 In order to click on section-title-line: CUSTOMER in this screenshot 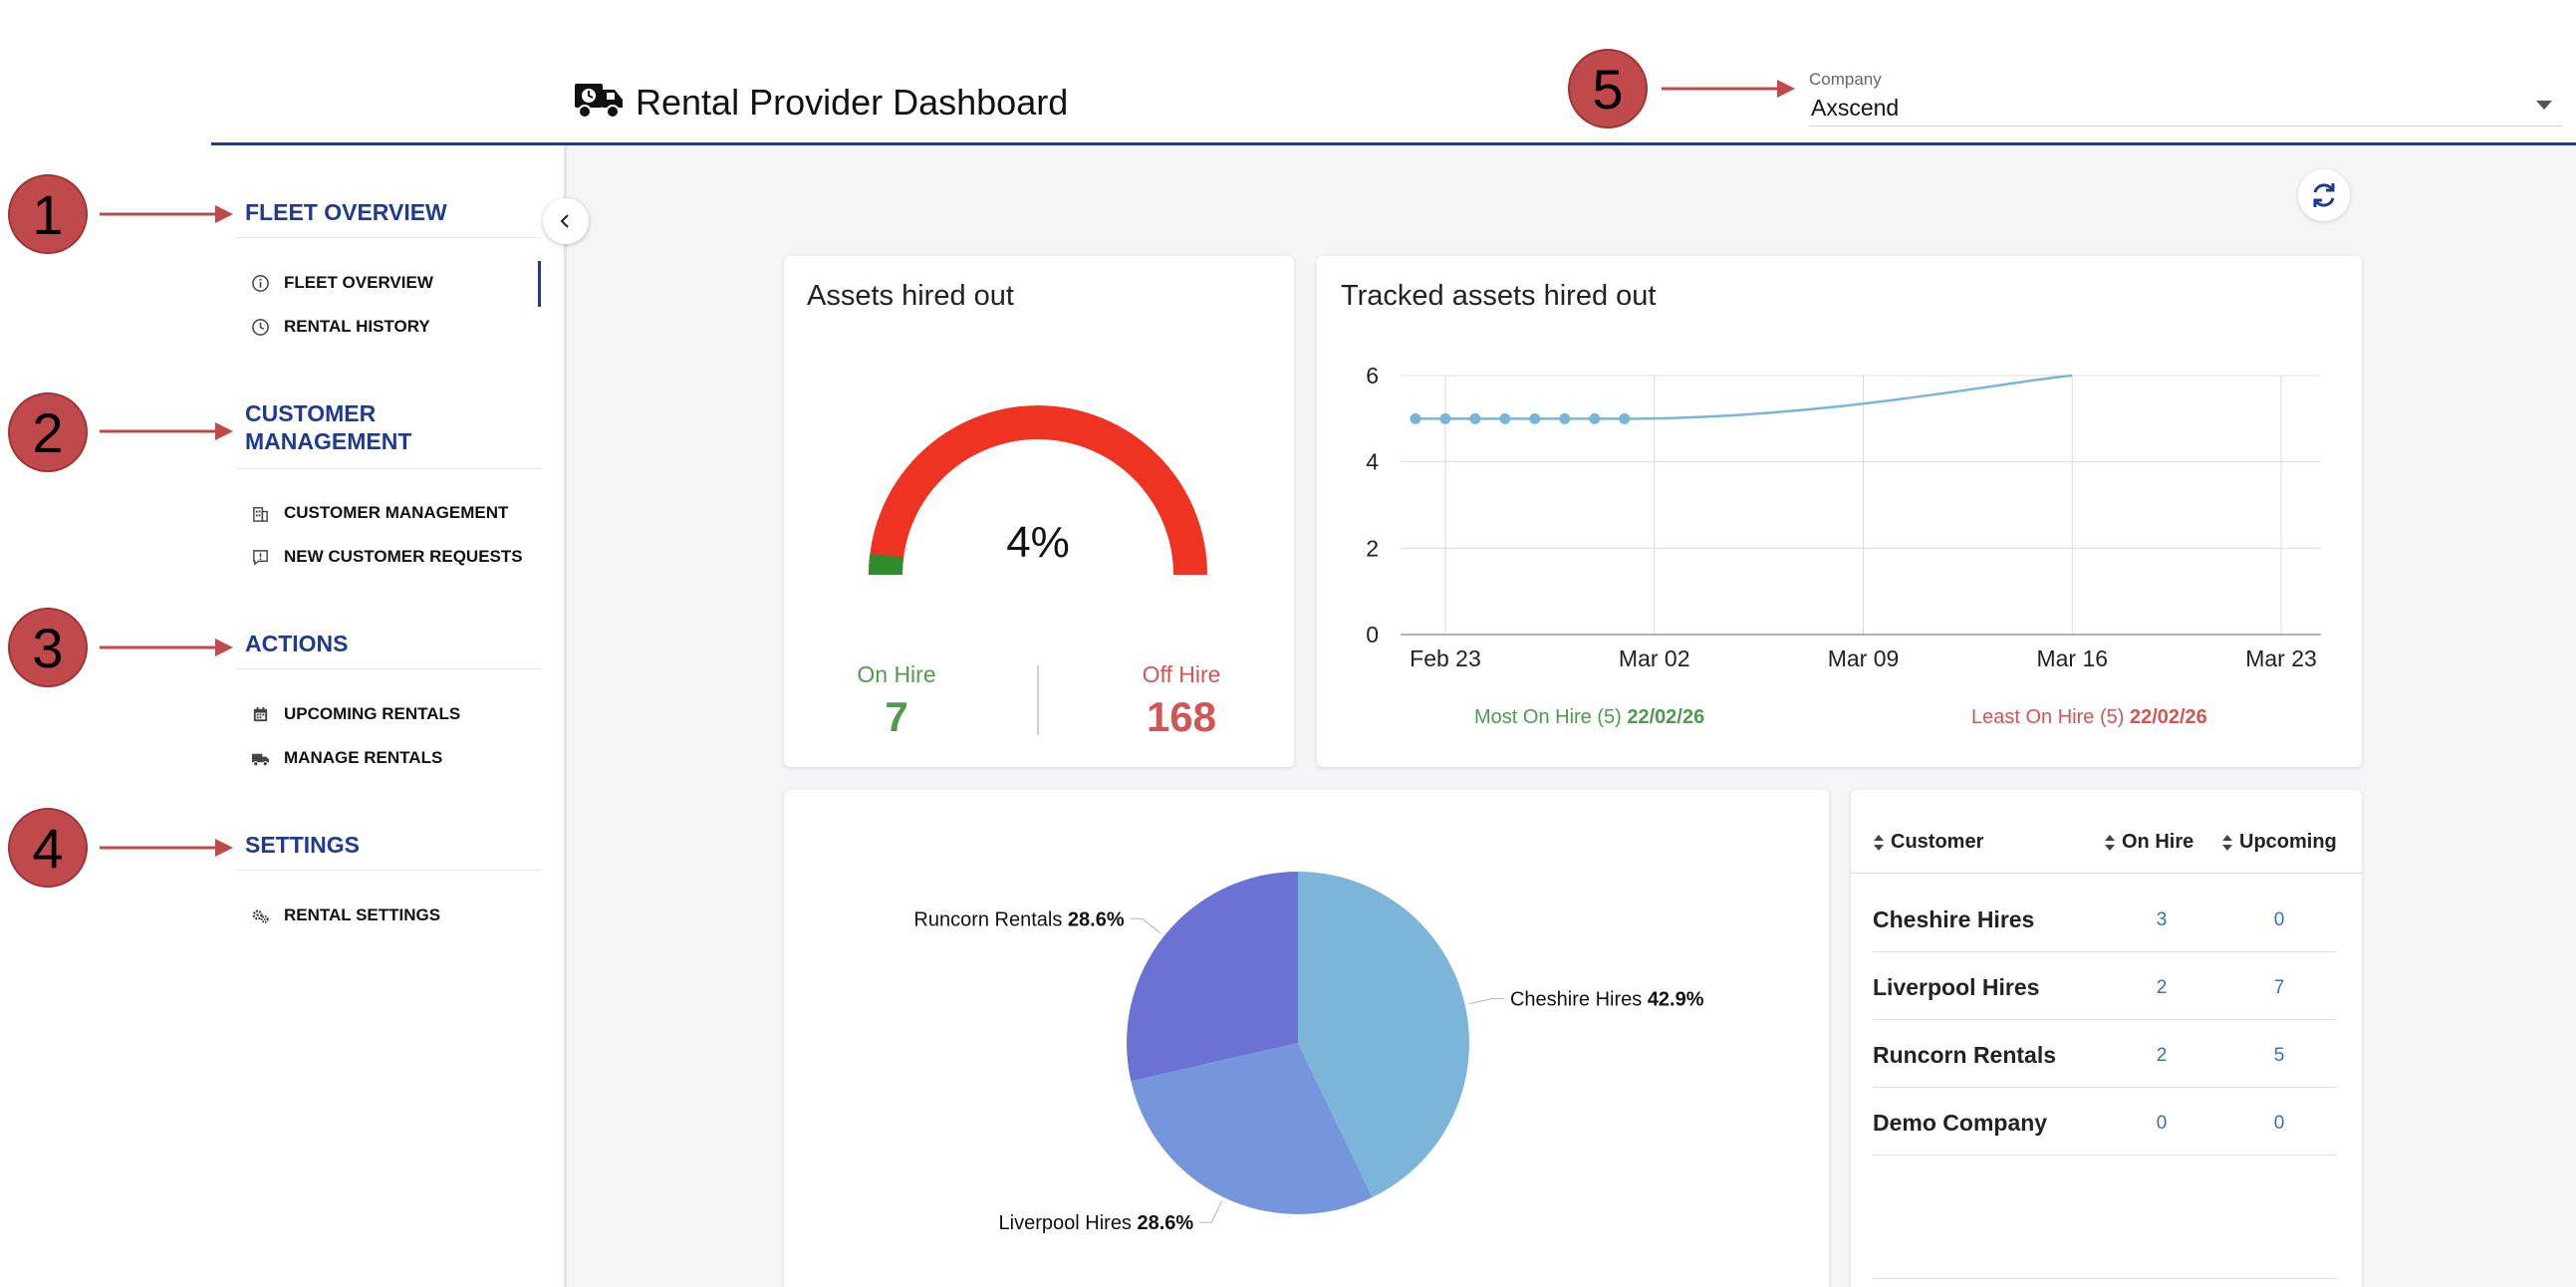, I will do `click(311, 413)`.